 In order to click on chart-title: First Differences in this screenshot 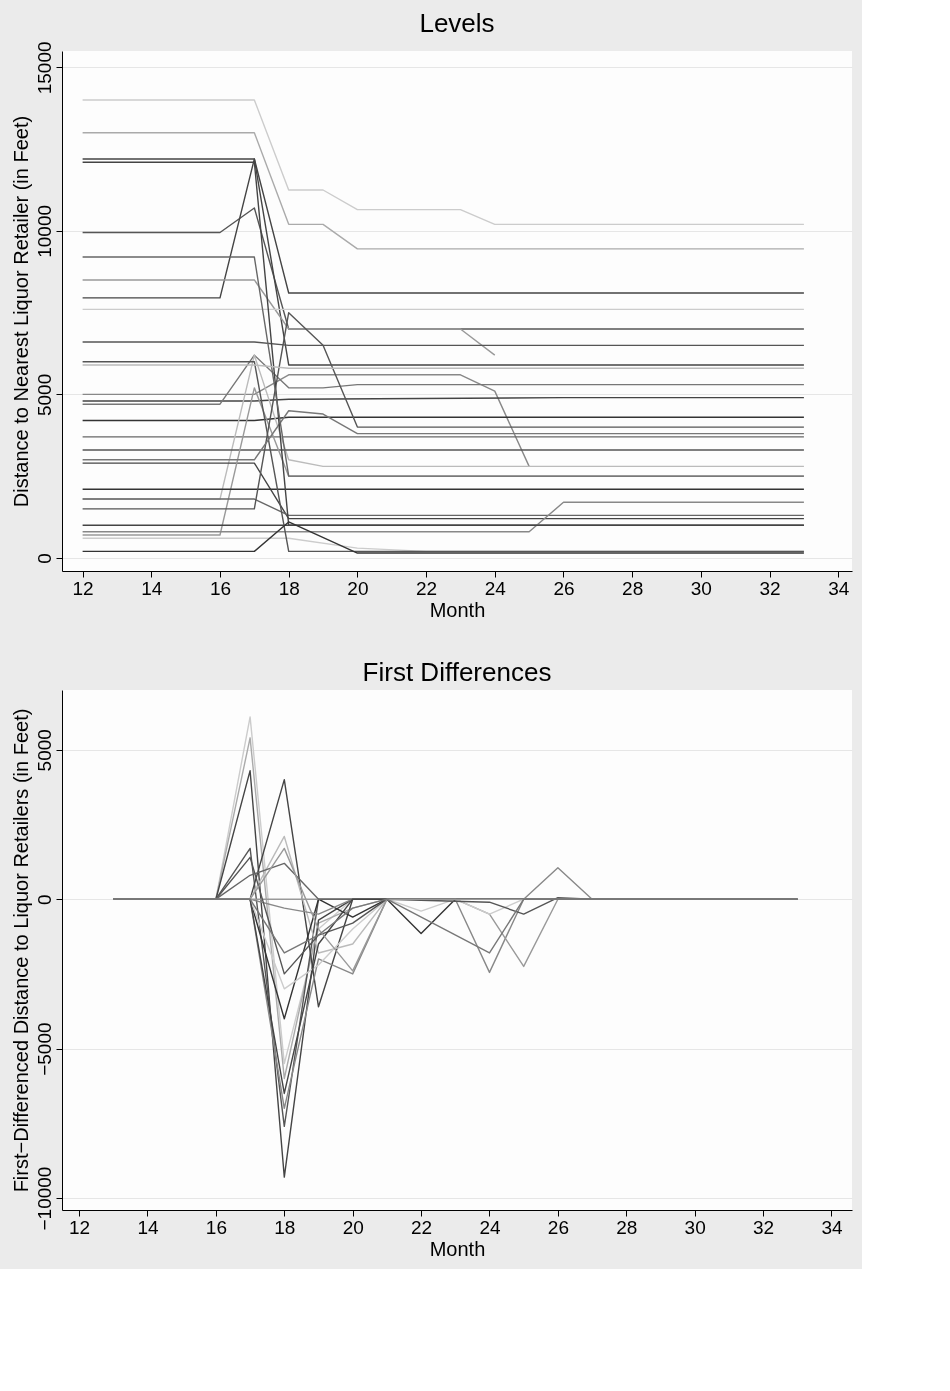, I will do `click(457, 672)`.